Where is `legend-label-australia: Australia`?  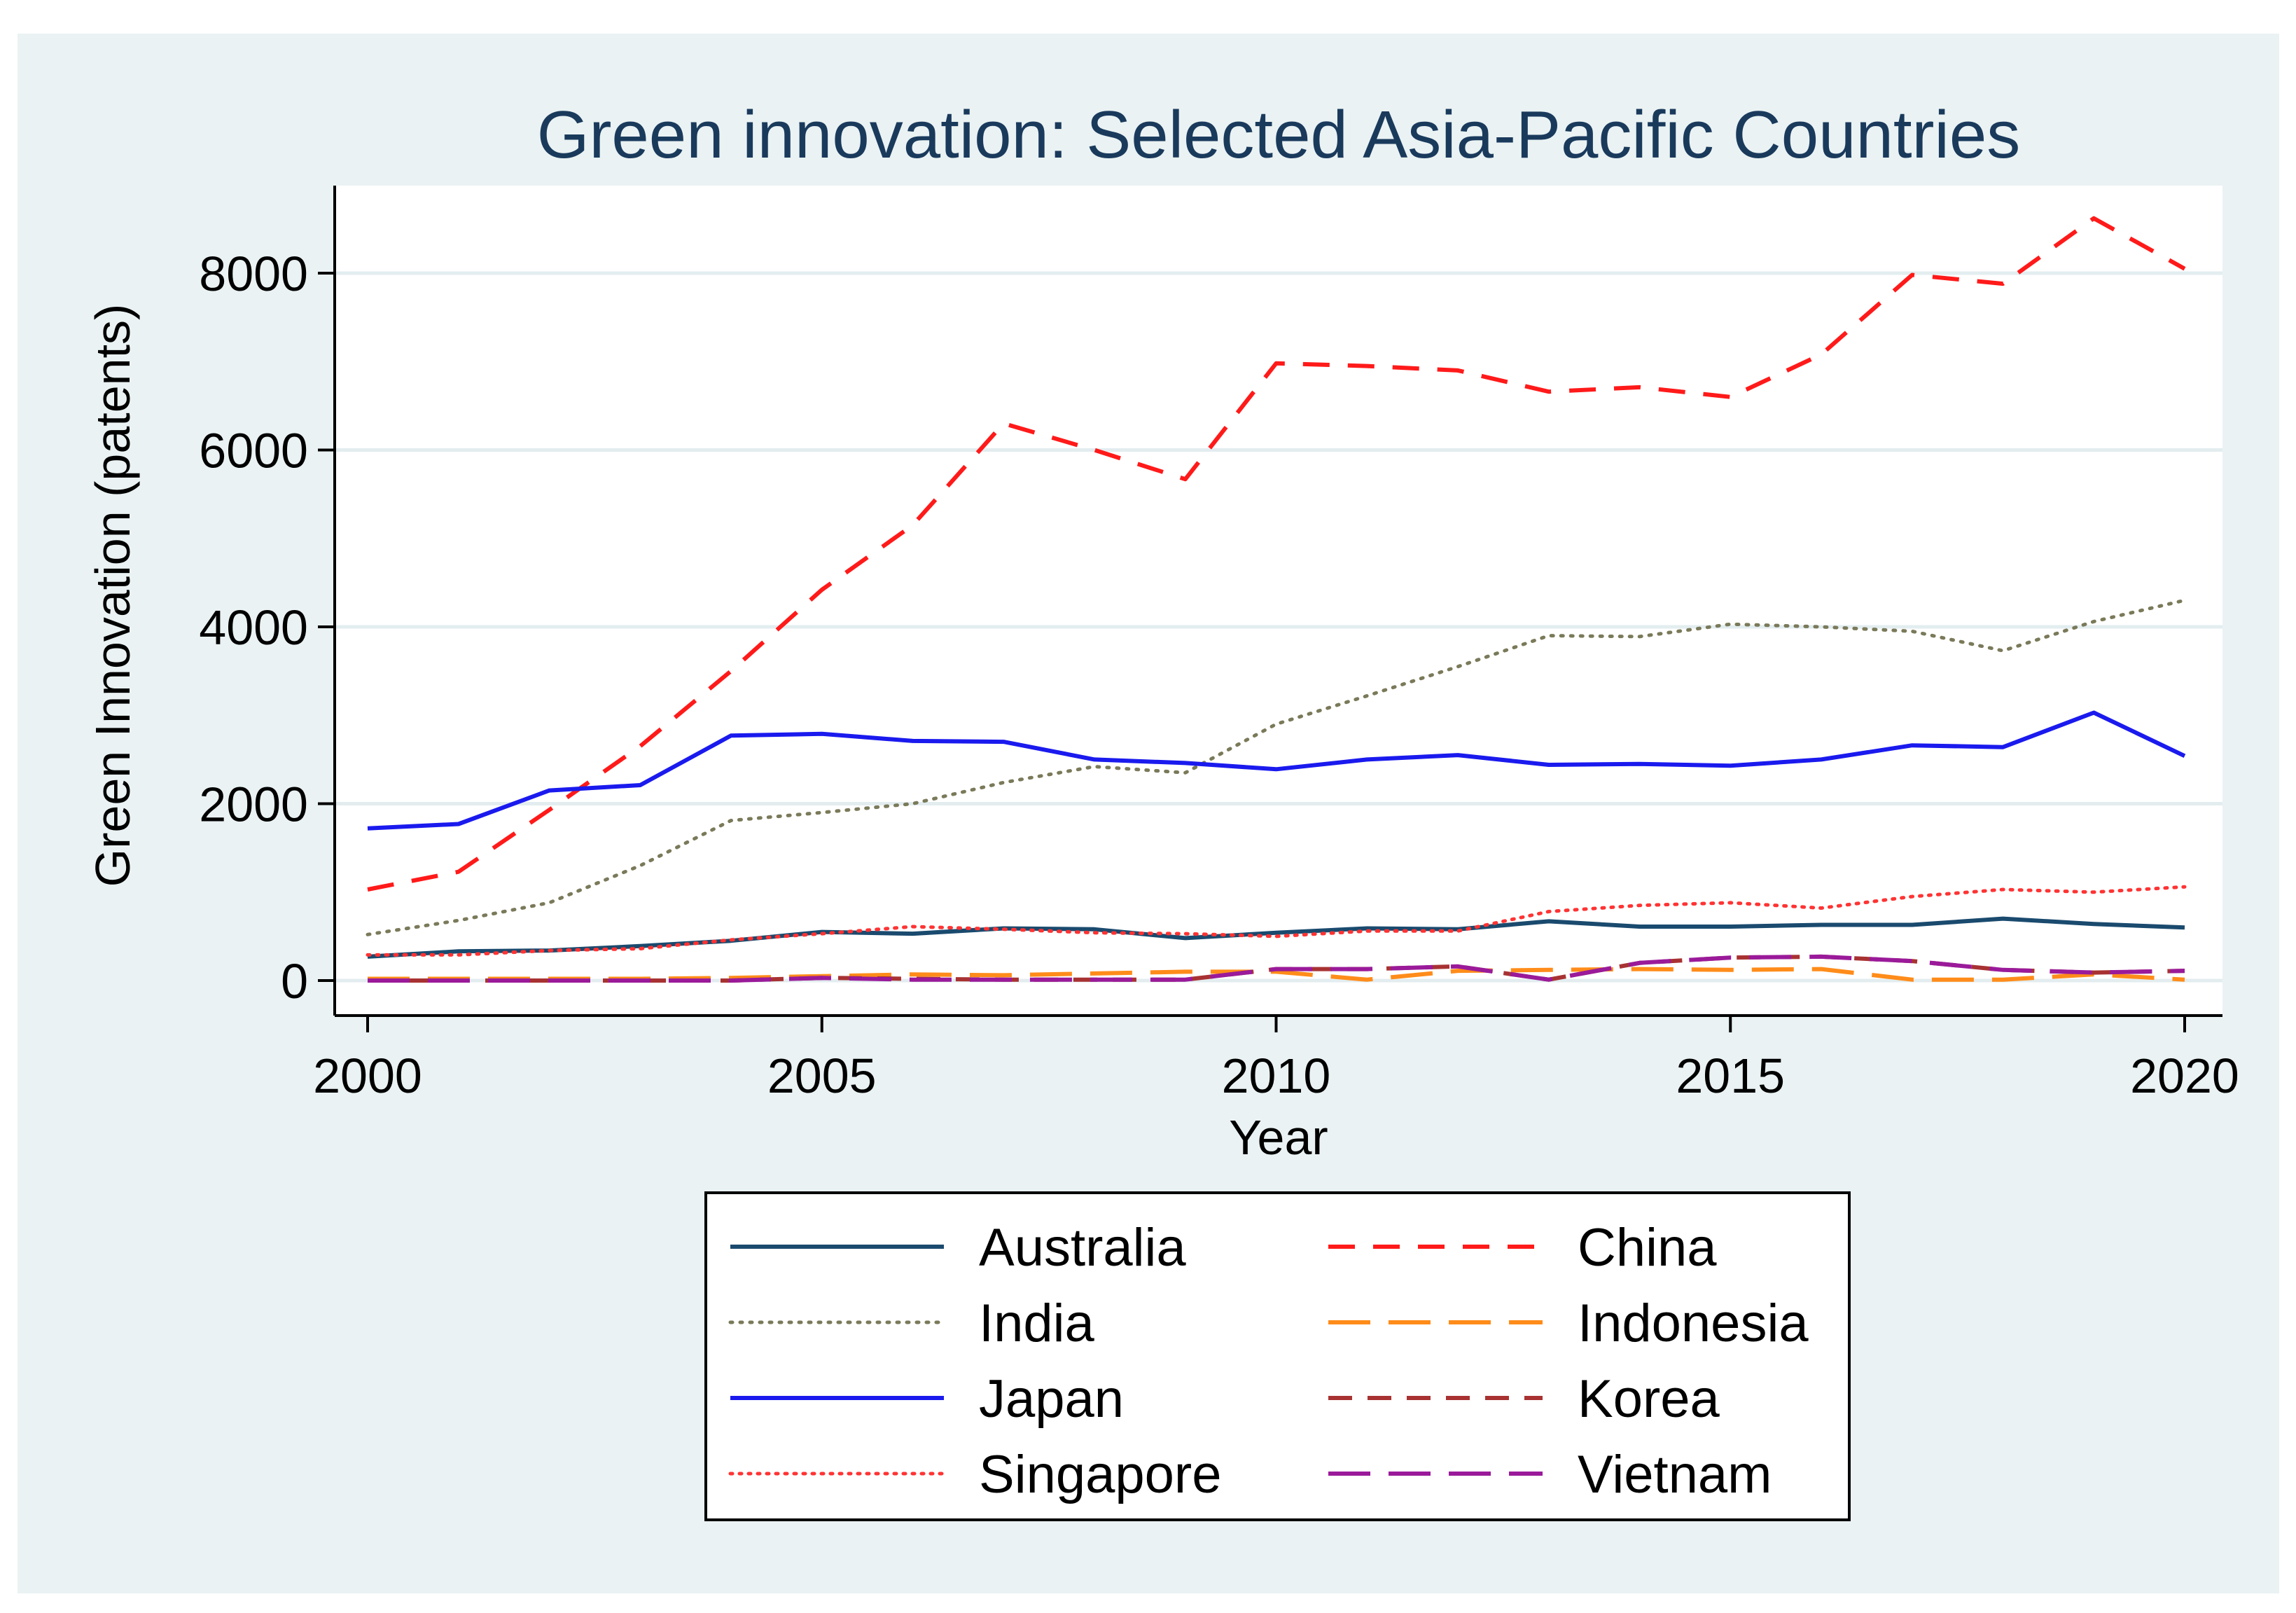 legend-label-australia: Australia is located at coordinates (1082, 1248).